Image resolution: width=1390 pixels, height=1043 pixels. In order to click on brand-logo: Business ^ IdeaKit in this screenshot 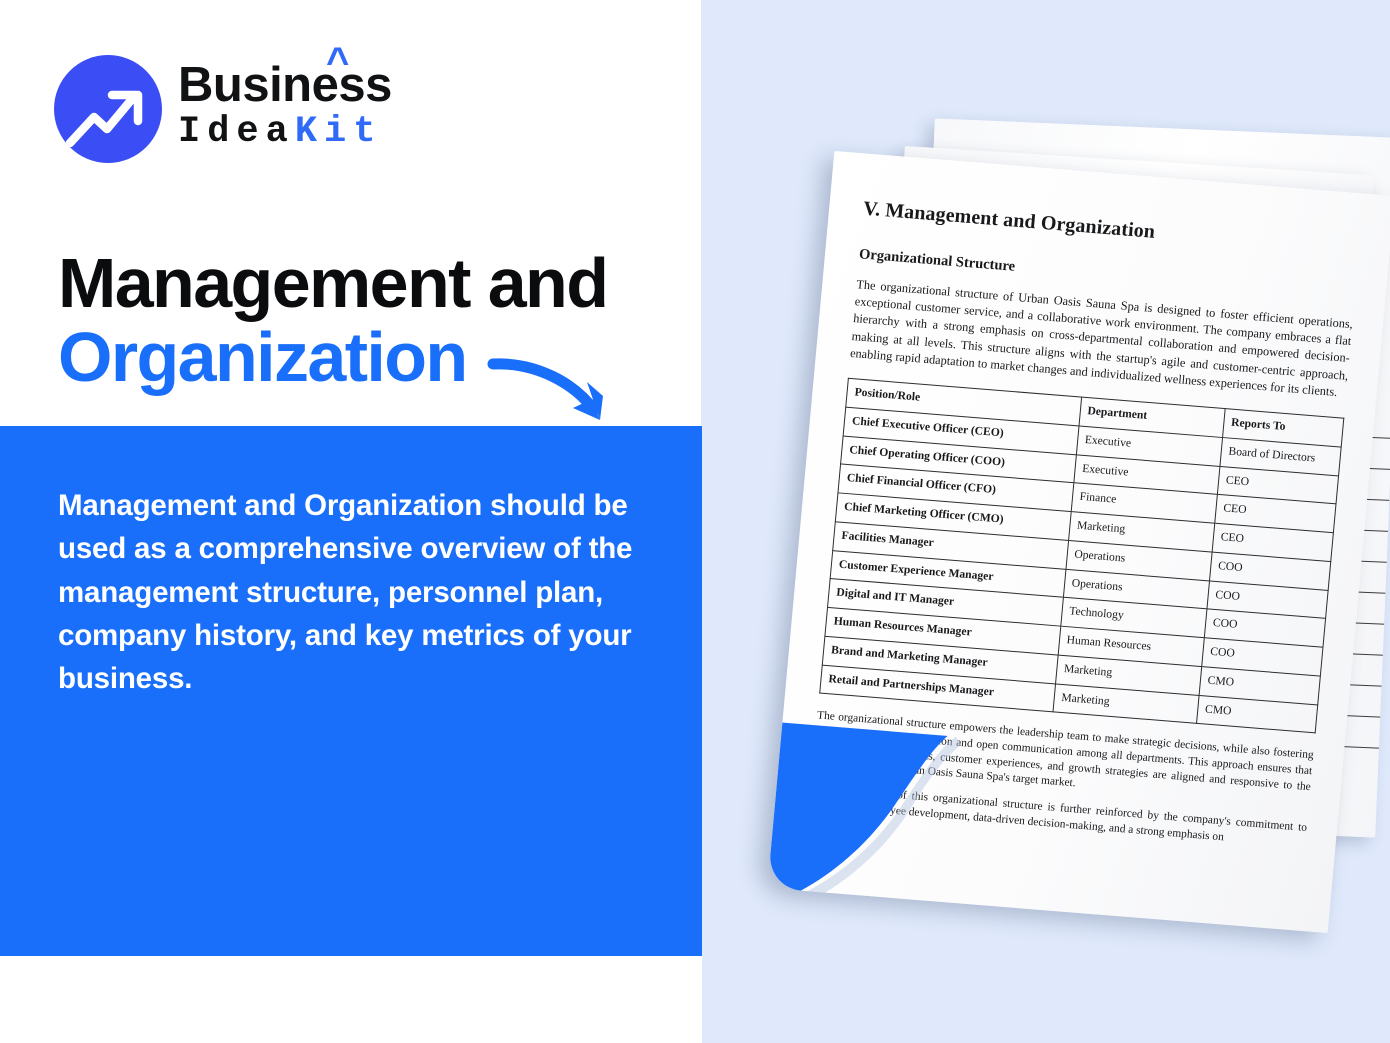, I will do `click(223, 102)`.